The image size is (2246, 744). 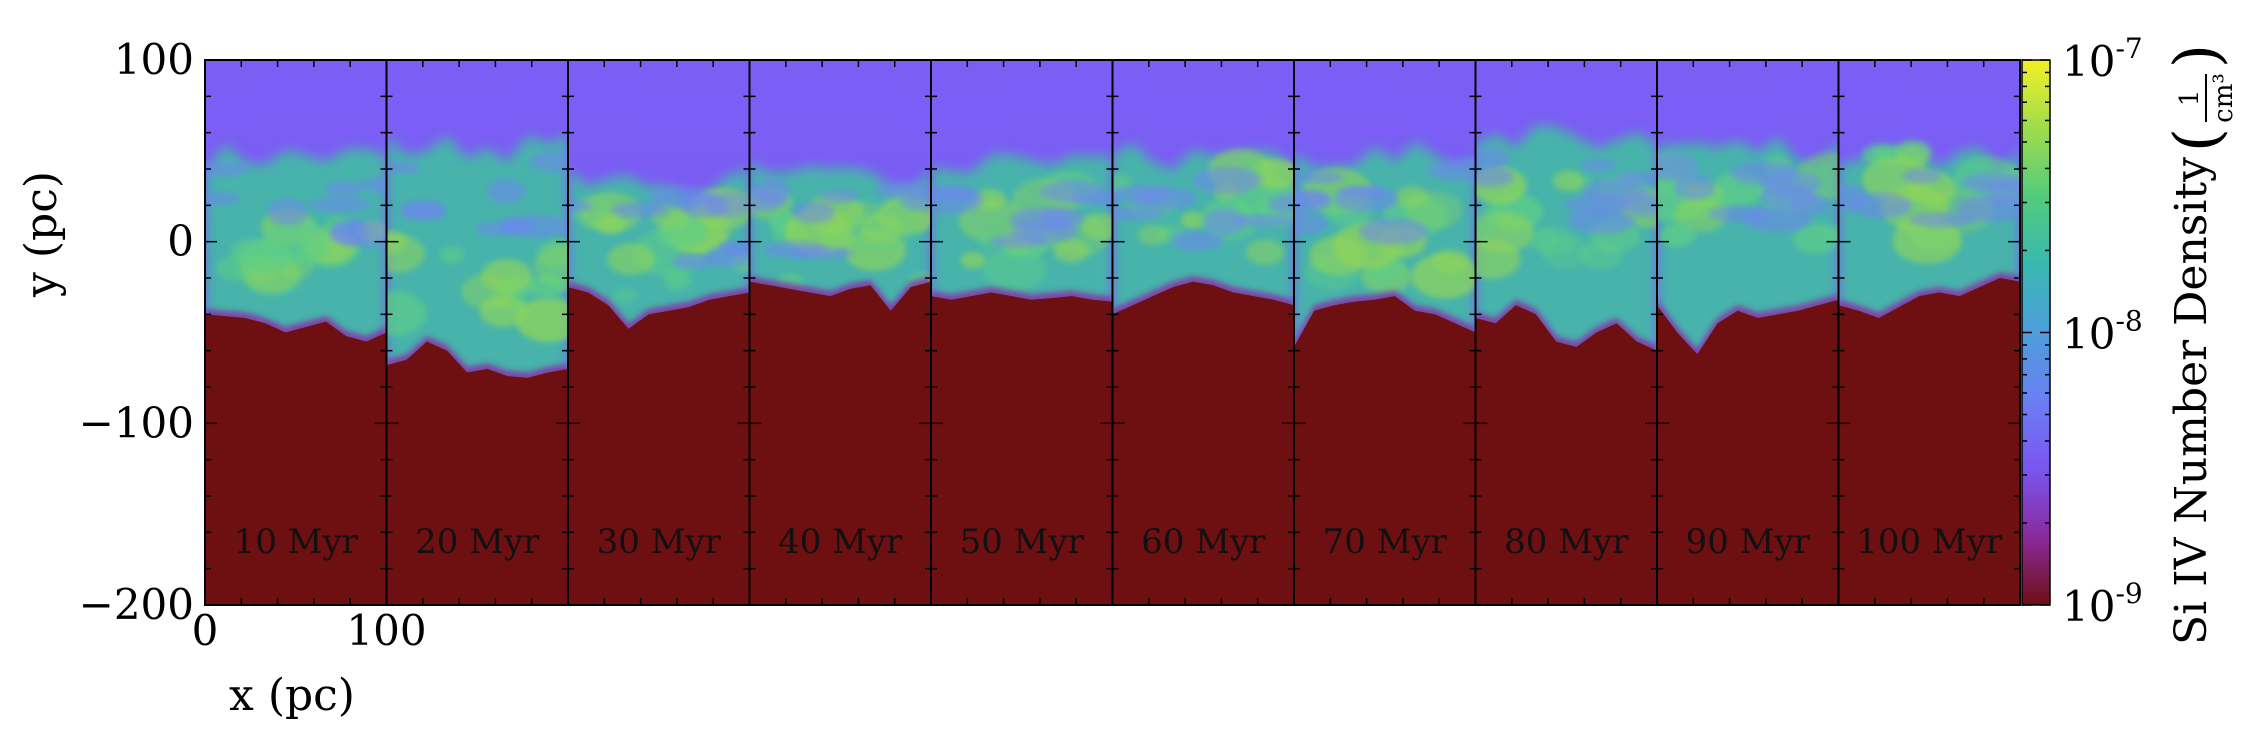 I want to click on unit-denominator: cm³, so click(x=2224, y=98).